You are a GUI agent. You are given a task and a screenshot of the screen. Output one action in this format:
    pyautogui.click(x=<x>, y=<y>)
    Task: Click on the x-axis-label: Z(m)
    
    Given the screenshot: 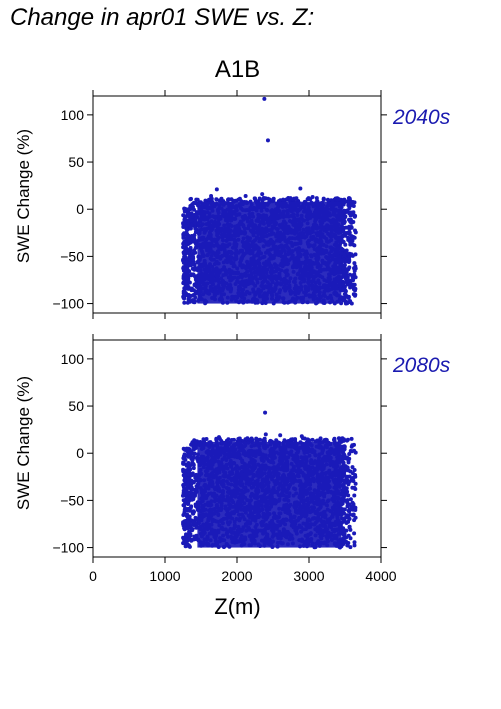 What is the action you would take?
    pyautogui.click(x=237, y=606)
    